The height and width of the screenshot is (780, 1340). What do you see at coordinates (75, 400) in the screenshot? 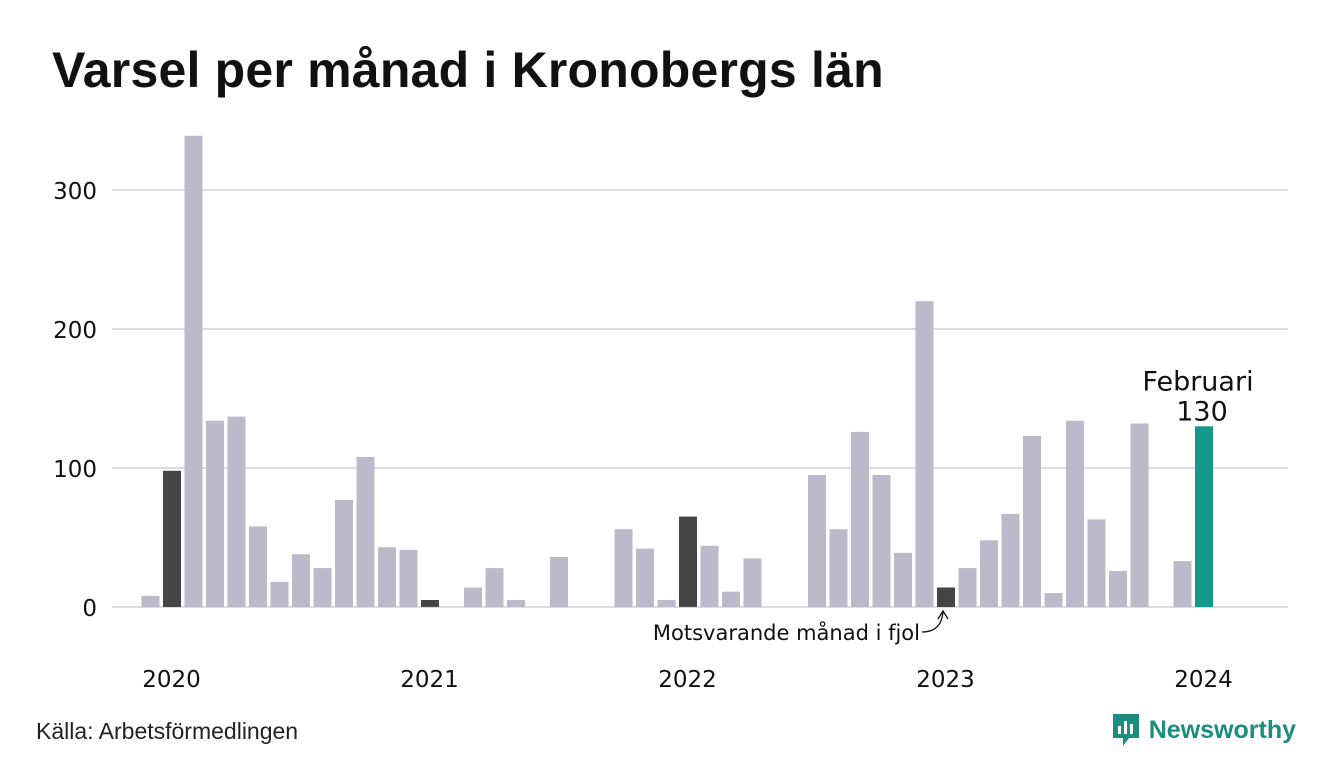
I see `y-axis-tick-labels: 0 100 200 300` at bounding box center [75, 400].